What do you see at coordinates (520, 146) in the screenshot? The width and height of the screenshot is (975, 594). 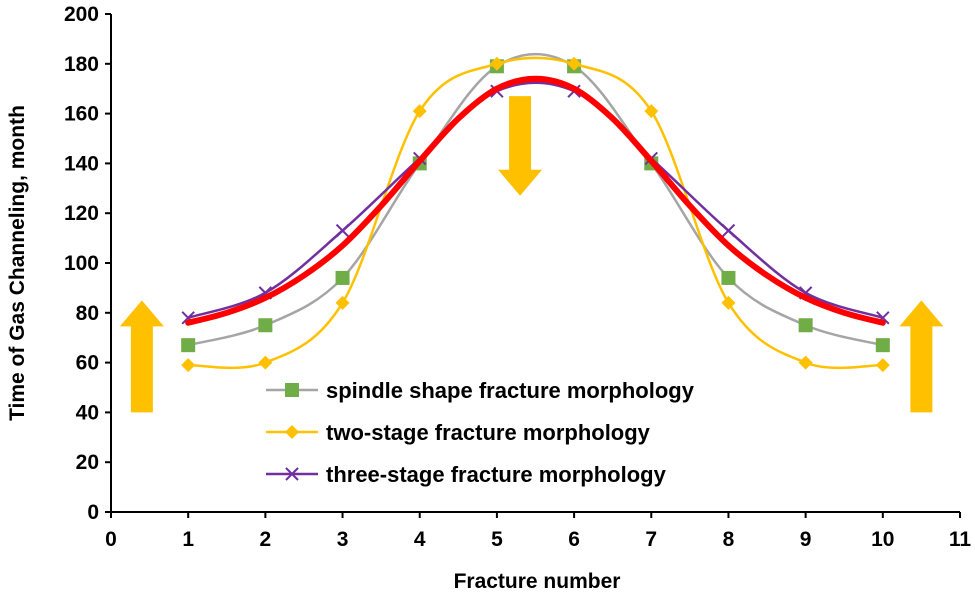 I see `arrow-down-annotation` at bounding box center [520, 146].